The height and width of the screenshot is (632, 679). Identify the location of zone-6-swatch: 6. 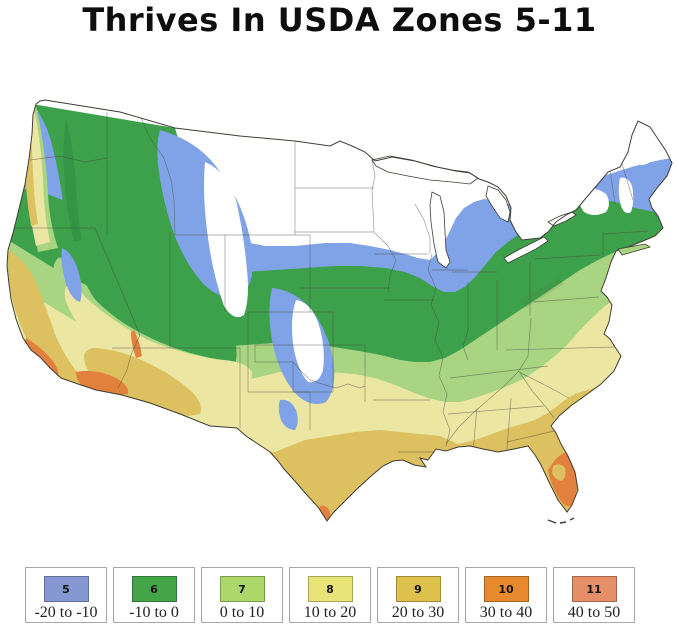
(154, 589).